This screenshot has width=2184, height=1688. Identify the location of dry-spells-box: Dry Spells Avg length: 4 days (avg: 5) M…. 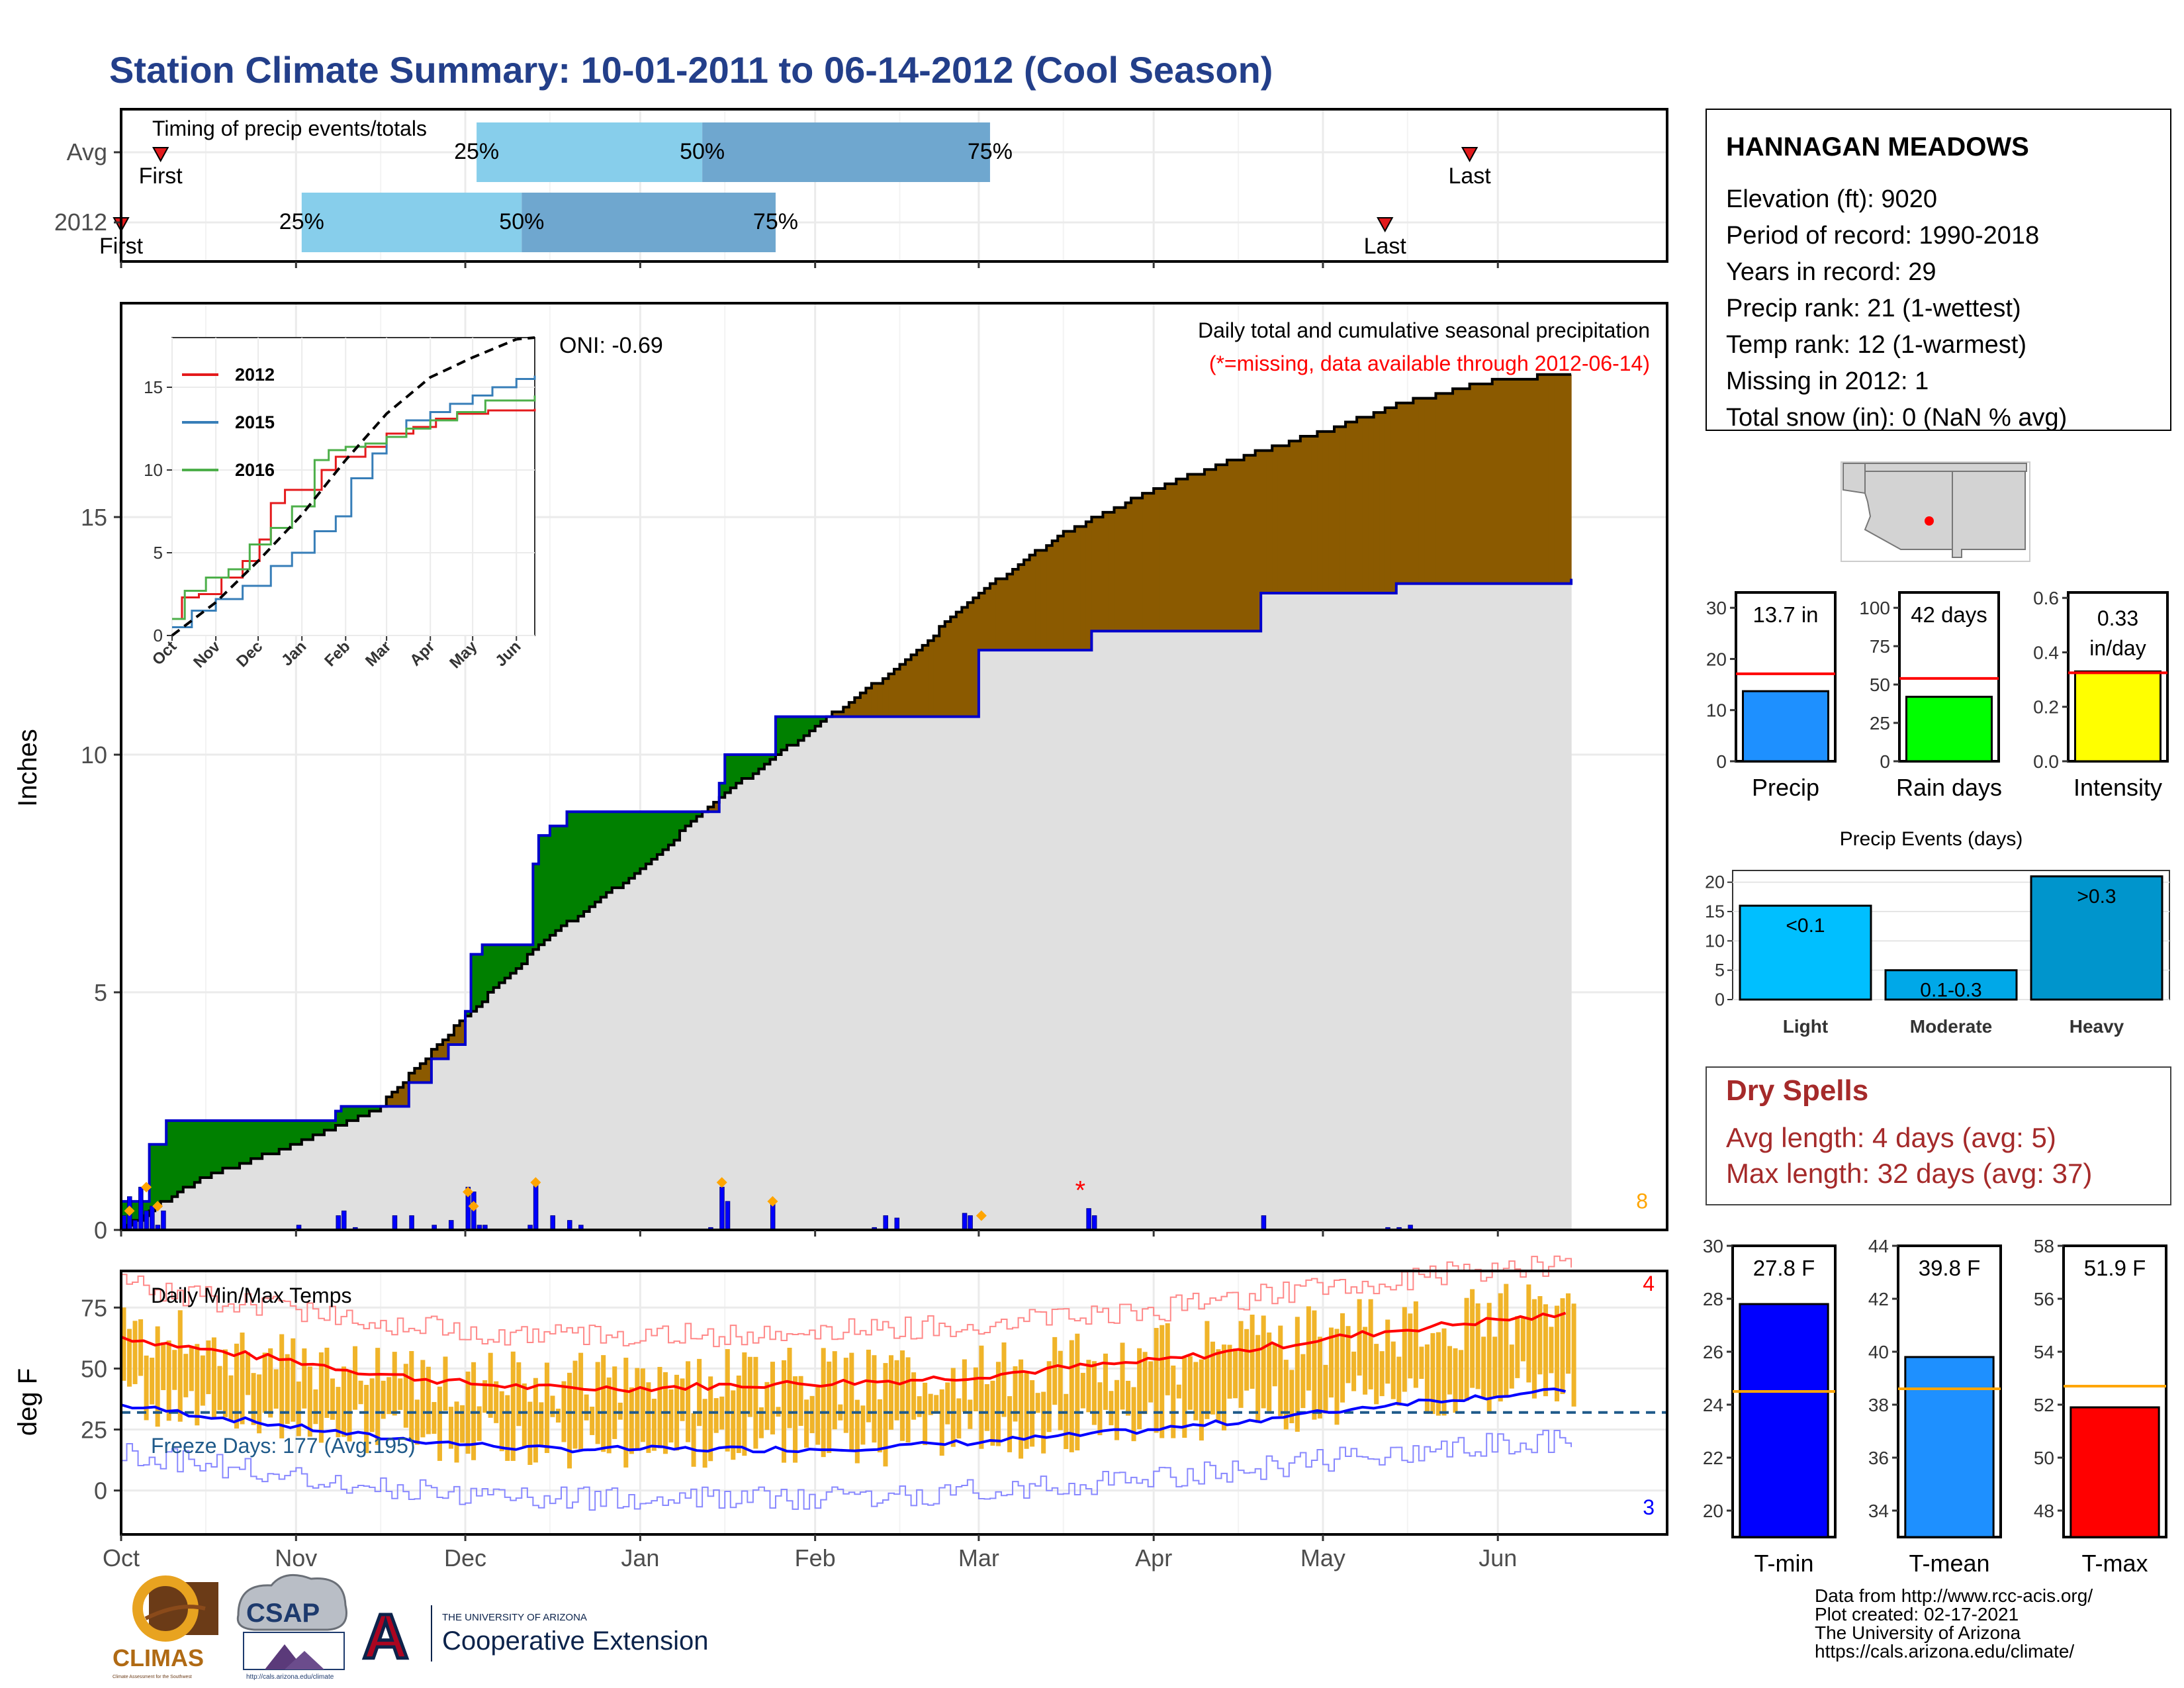
(1939, 1135).